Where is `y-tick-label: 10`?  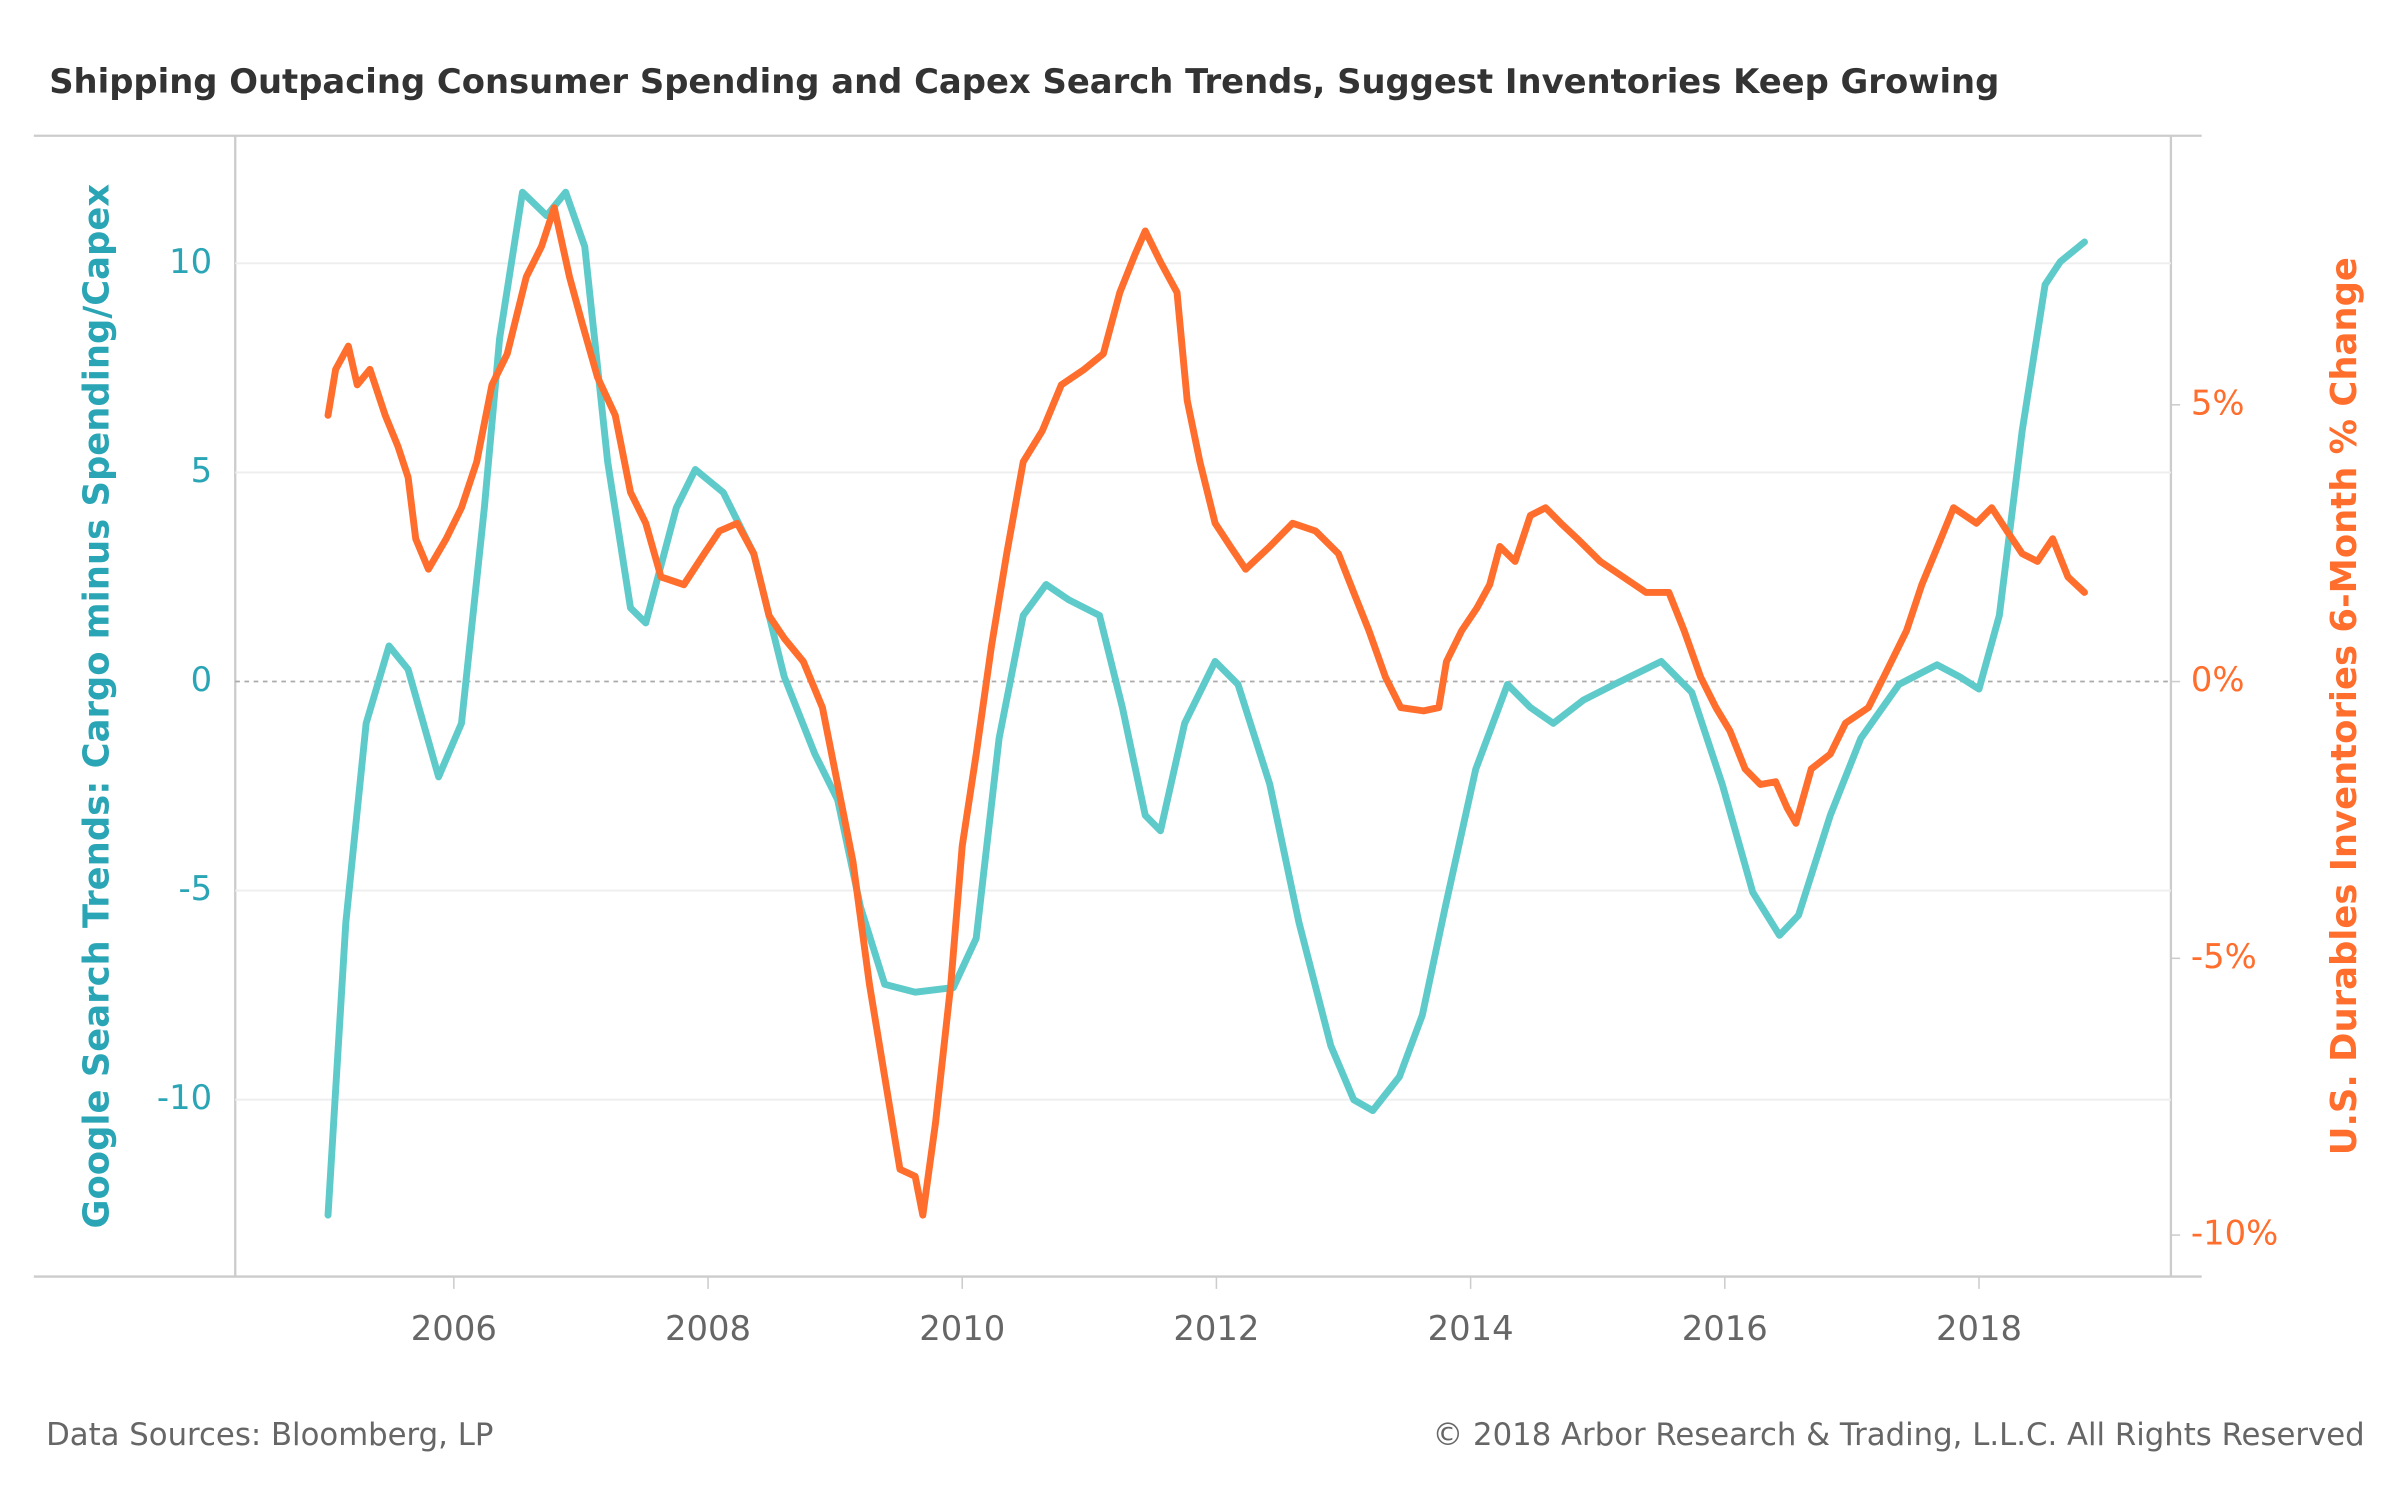
y-tick-label: 10 is located at coordinates (190, 261).